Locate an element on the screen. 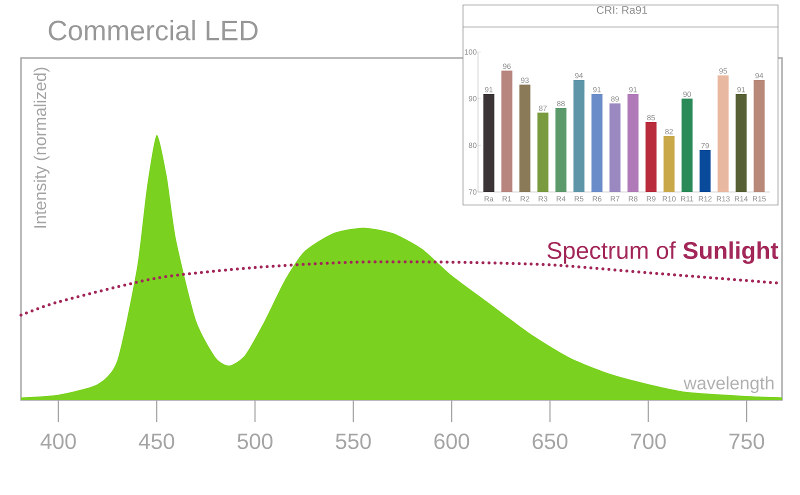 The height and width of the screenshot is (495, 800). x-tick-label: 450 is located at coordinates (156, 442).